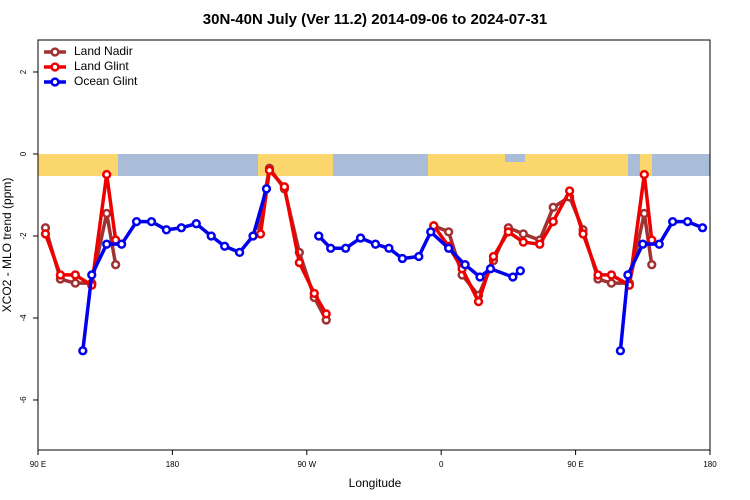 The width and height of the screenshot is (750, 500). What do you see at coordinates (306, 464) in the screenshot?
I see `x-tick-label: 90 W` at bounding box center [306, 464].